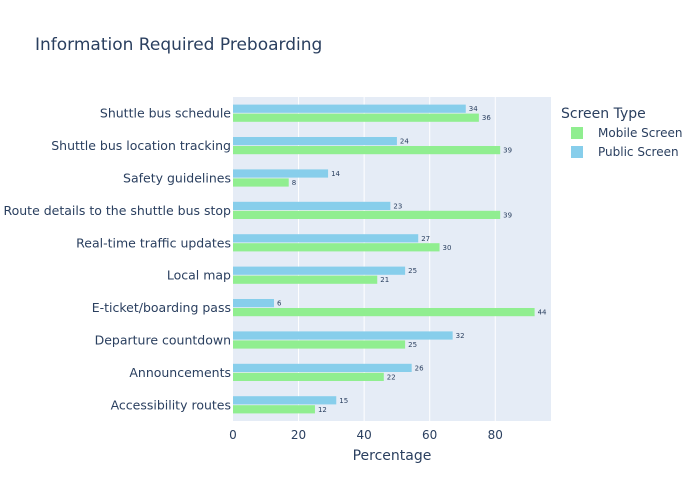  I want to click on category-label: Departure countdown, so click(163, 340).